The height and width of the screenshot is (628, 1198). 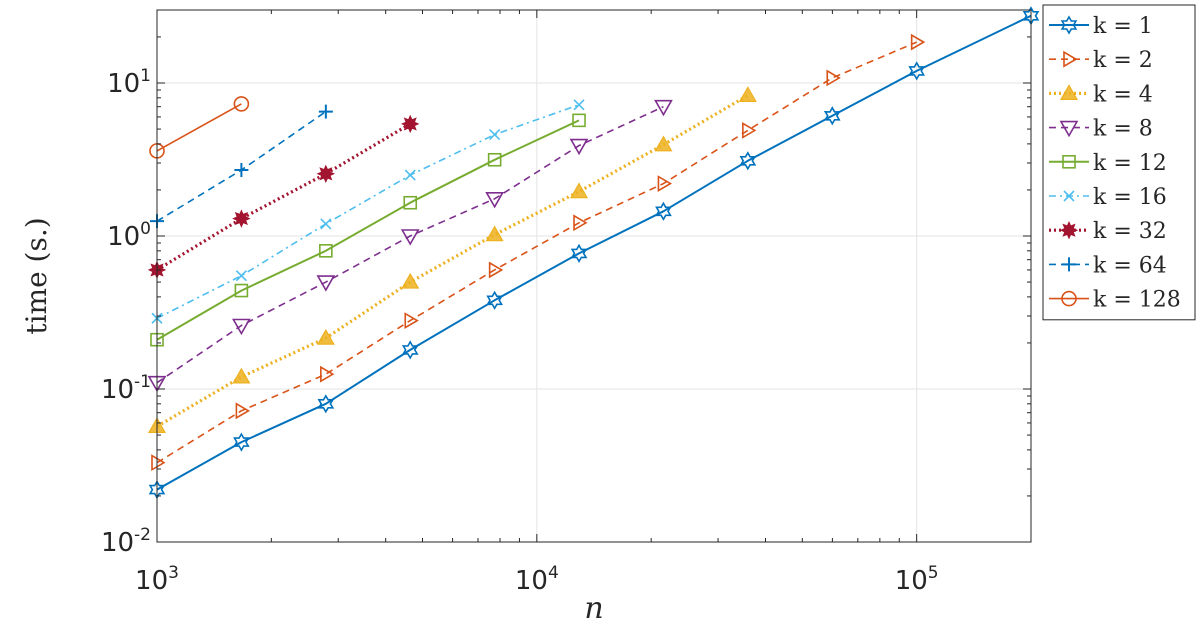 I want to click on legend-entry: k = 2, so click(x=1101, y=60).